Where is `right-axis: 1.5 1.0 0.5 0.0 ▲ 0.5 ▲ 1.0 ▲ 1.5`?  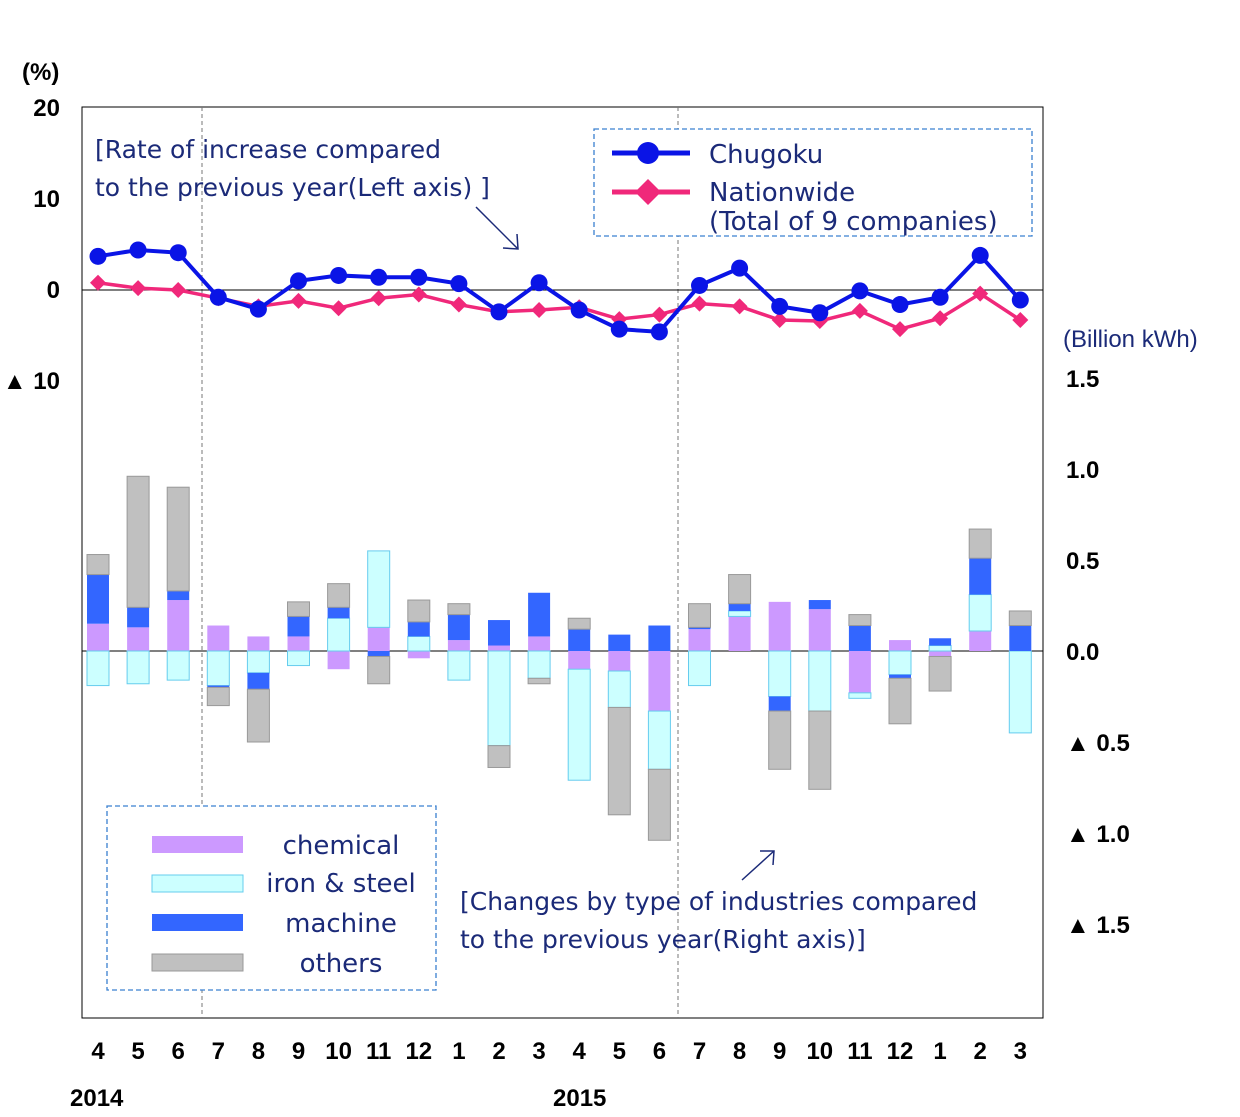 right-axis: 1.5 1.0 0.5 0.0 ▲ 0.5 ▲ 1.0 ▲ 1.5 is located at coordinates (1098, 652).